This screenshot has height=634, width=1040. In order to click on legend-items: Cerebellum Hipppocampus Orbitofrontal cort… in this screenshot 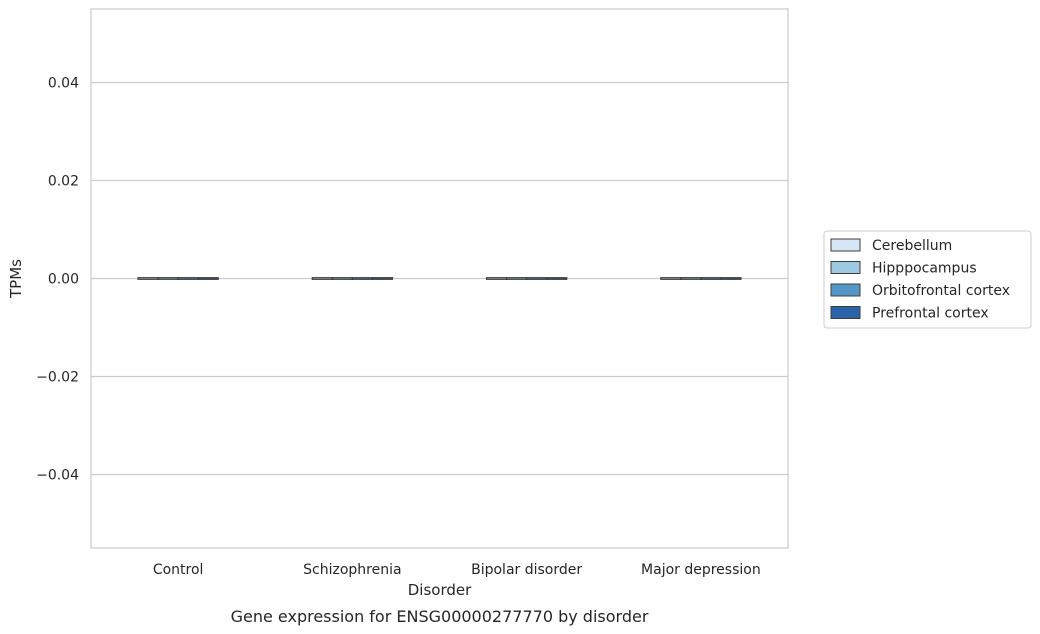, I will do `click(920, 280)`.